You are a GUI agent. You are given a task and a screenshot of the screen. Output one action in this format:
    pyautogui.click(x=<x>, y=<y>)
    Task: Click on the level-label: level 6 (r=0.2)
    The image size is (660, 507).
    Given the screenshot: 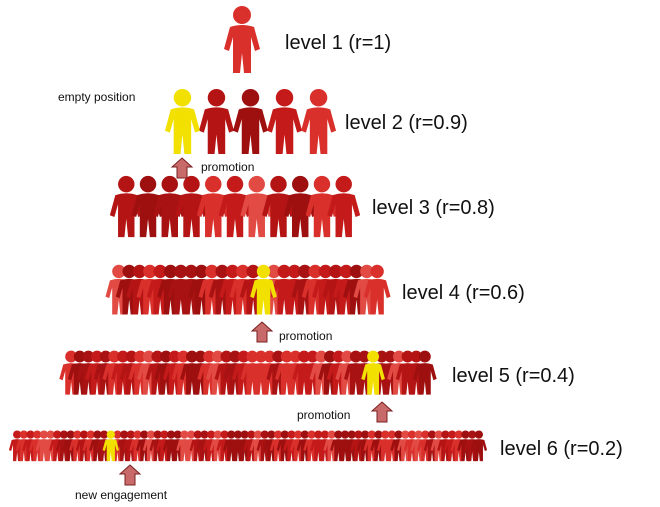 What is the action you would take?
    pyautogui.click(x=561, y=449)
    